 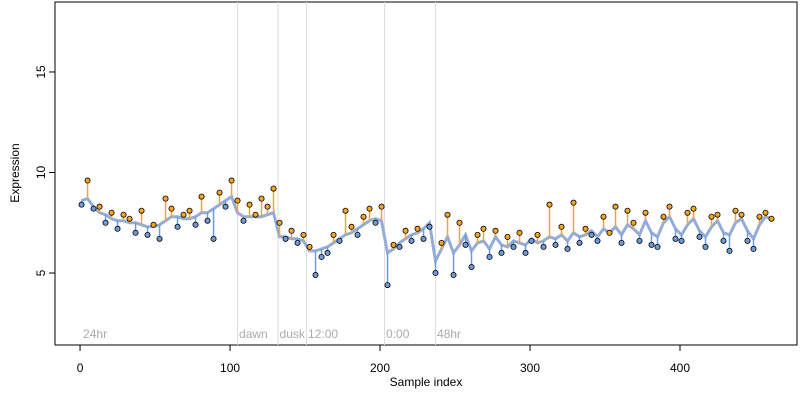 I want to click on y-tick-label: 10, so click(x=41, y=173).